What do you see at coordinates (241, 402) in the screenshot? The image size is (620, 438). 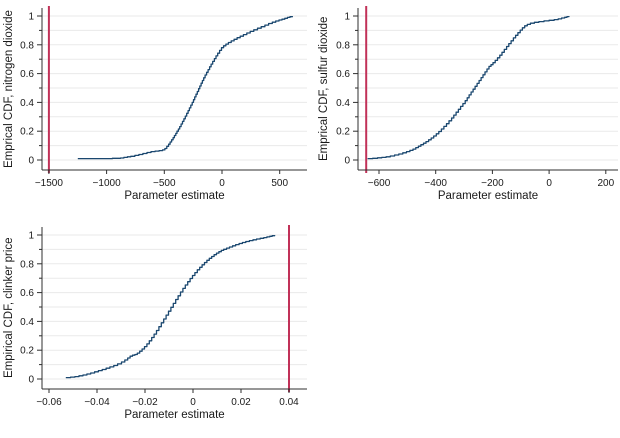 I see `x-tick-label: 0.02` at bounding box center [241, 402].